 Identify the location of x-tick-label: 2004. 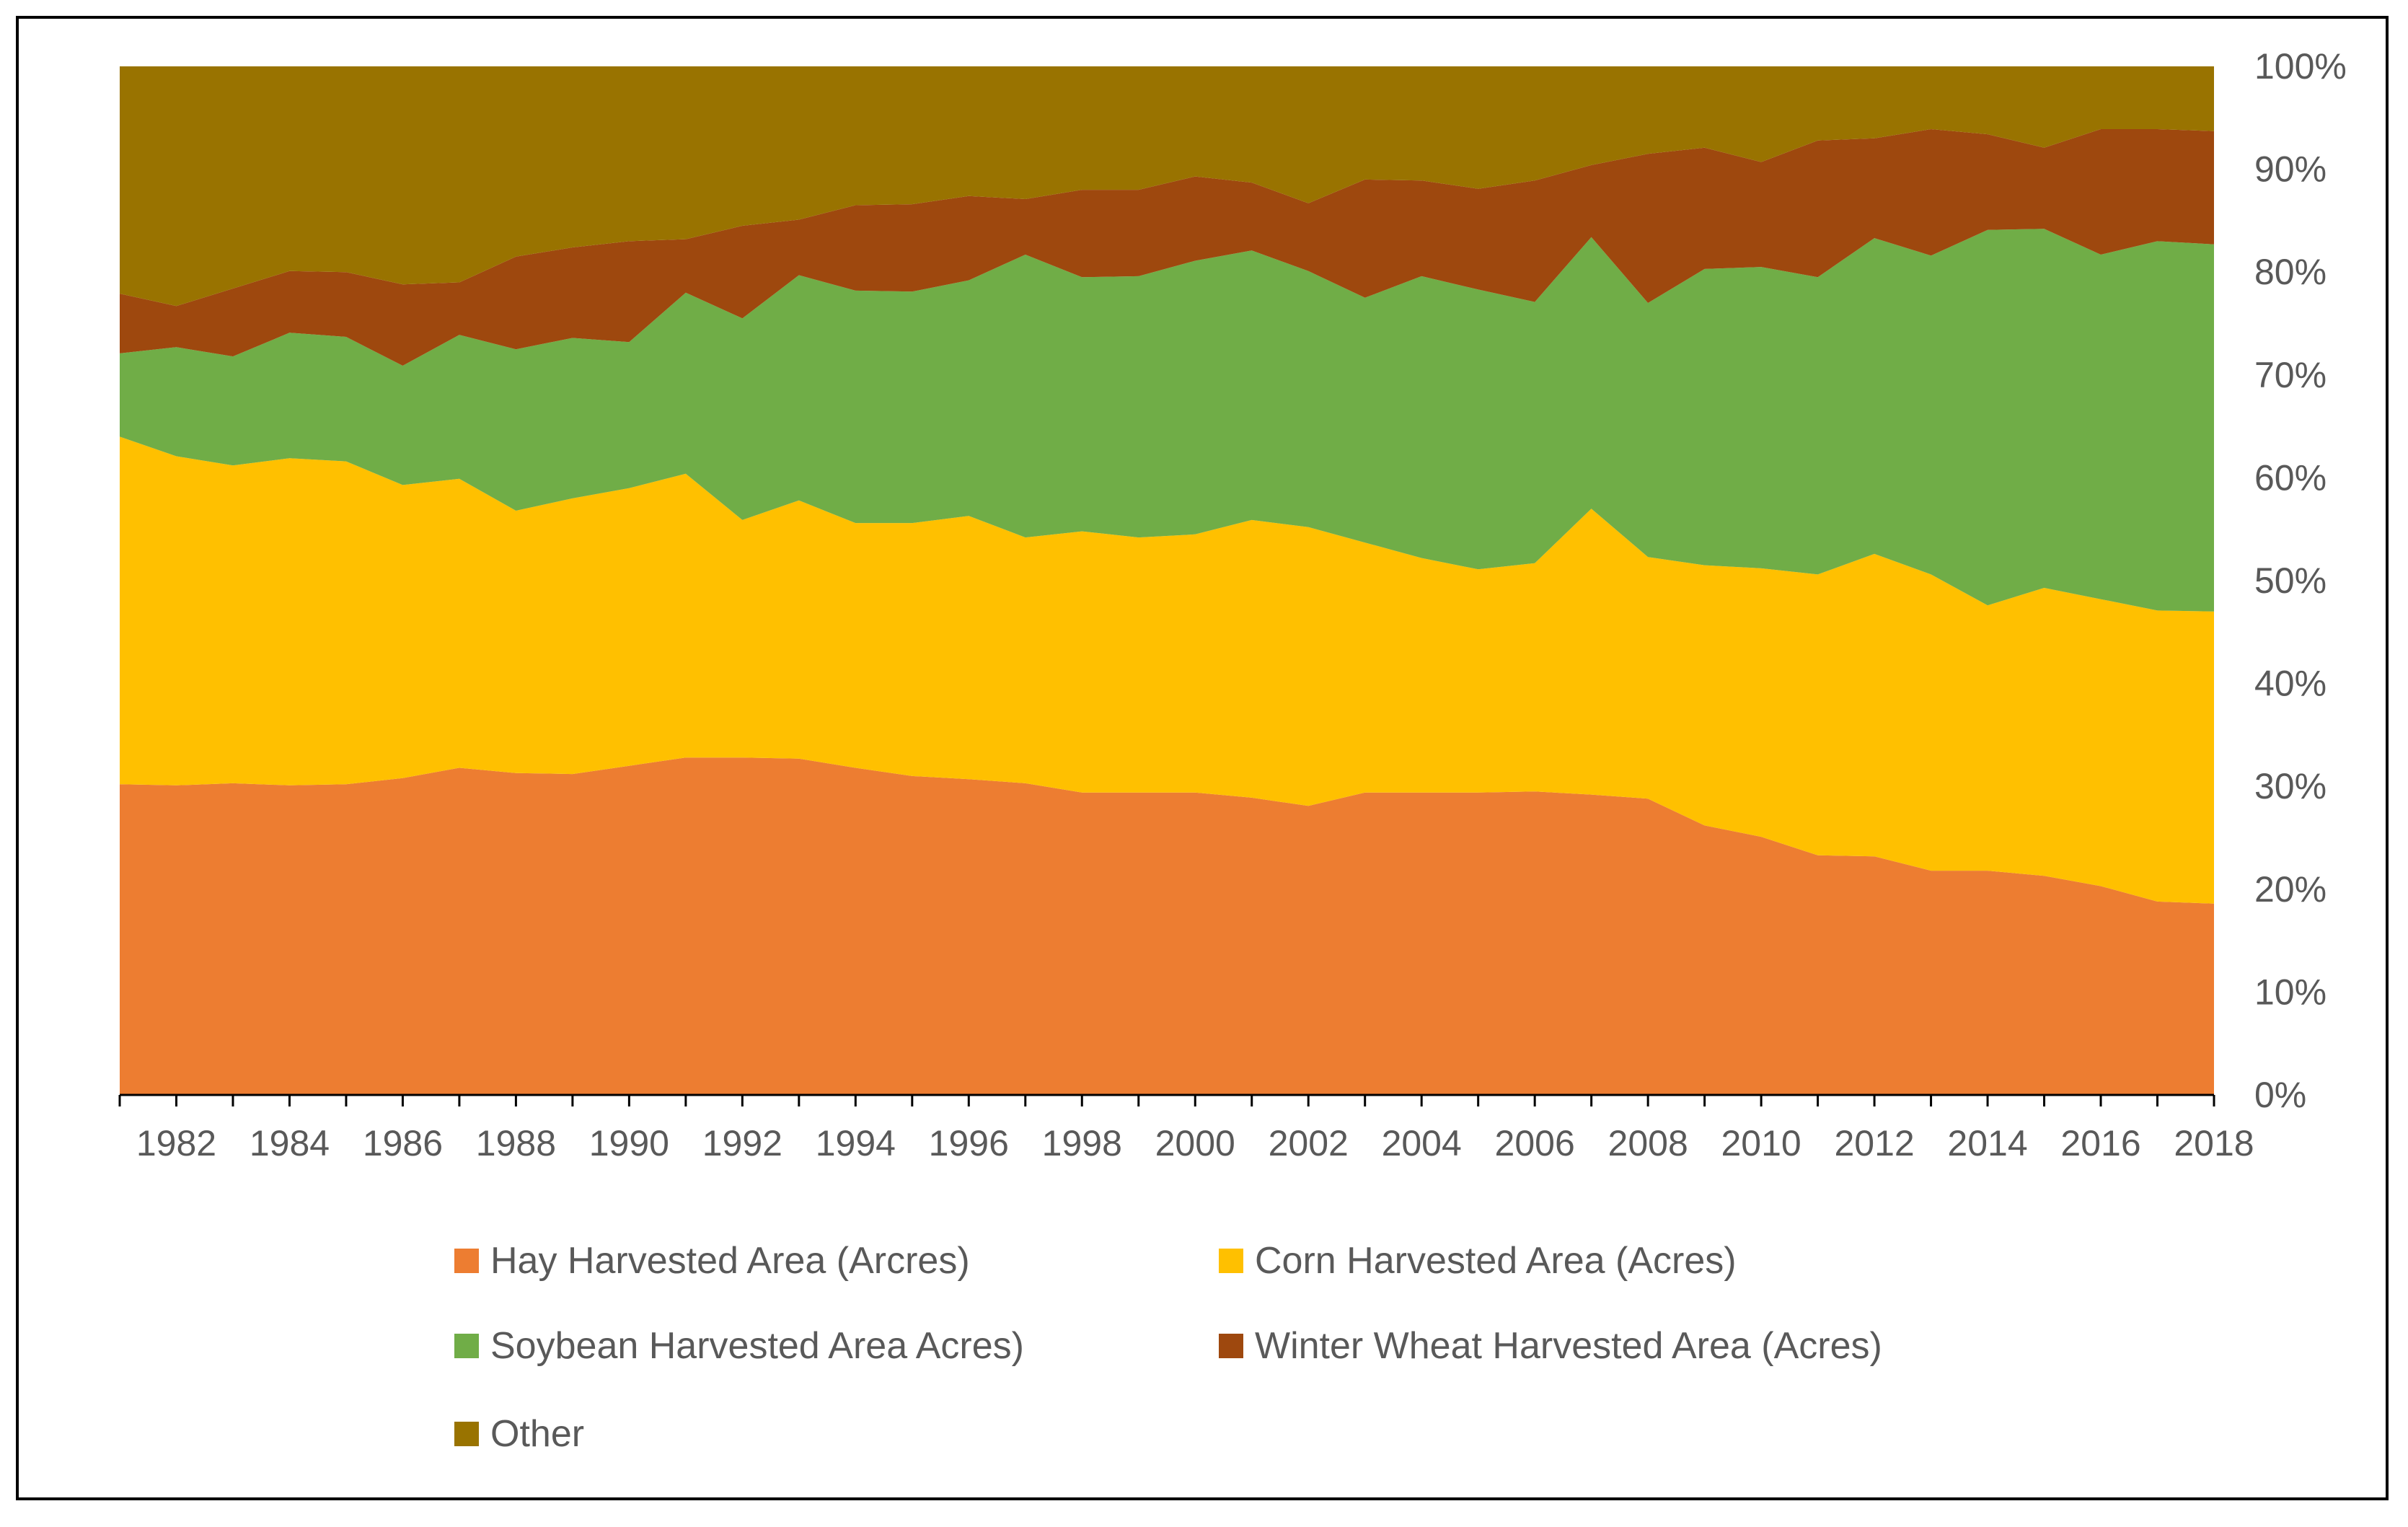
(1422, 1143).